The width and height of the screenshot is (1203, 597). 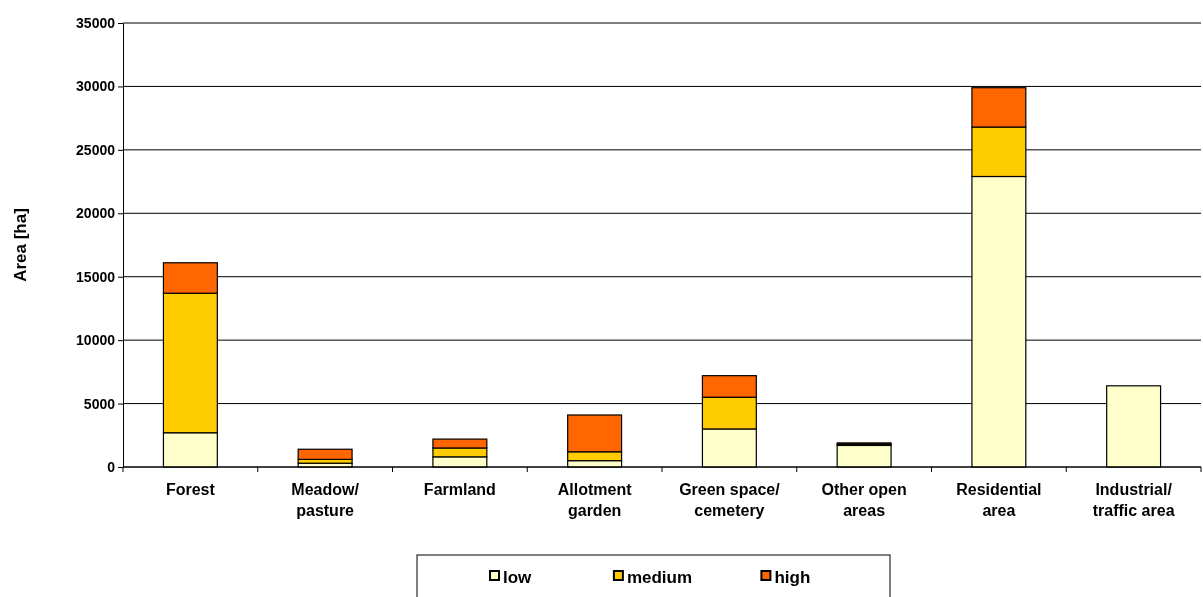 What do you see at coordinates (730, 500) in the screenshot?
I see `x-tick-label: Green space/ cemetery` at bounding box center [730, 500].